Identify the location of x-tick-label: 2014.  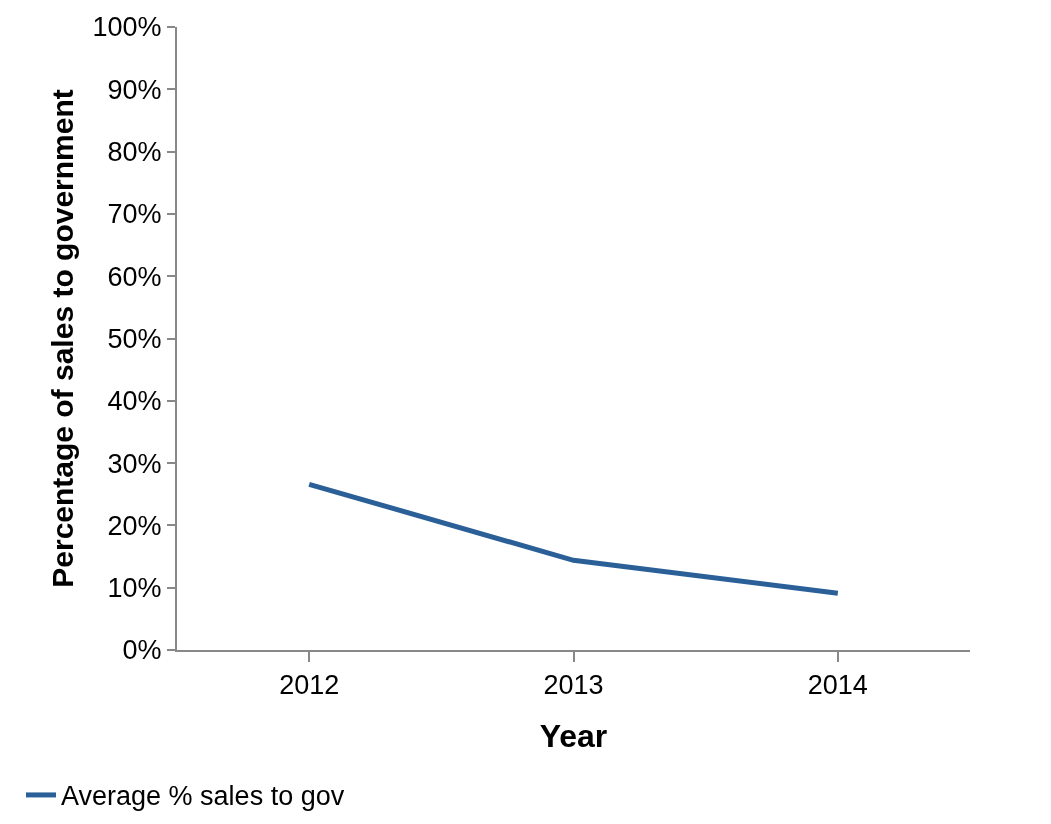
(837, 685).